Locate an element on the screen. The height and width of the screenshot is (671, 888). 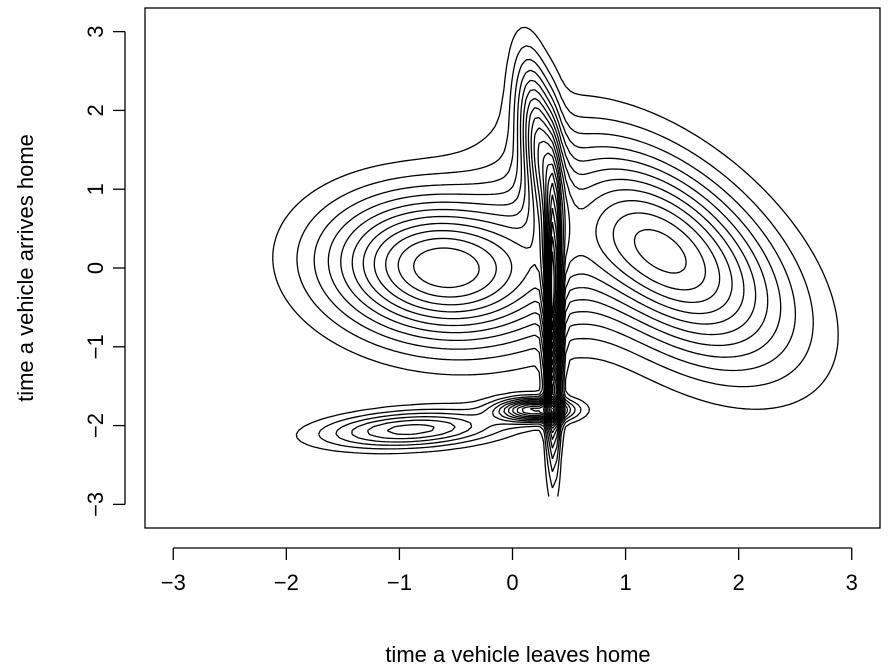
y-axis-label: time a vehicle arrives home is located at coordinates (25, 268).